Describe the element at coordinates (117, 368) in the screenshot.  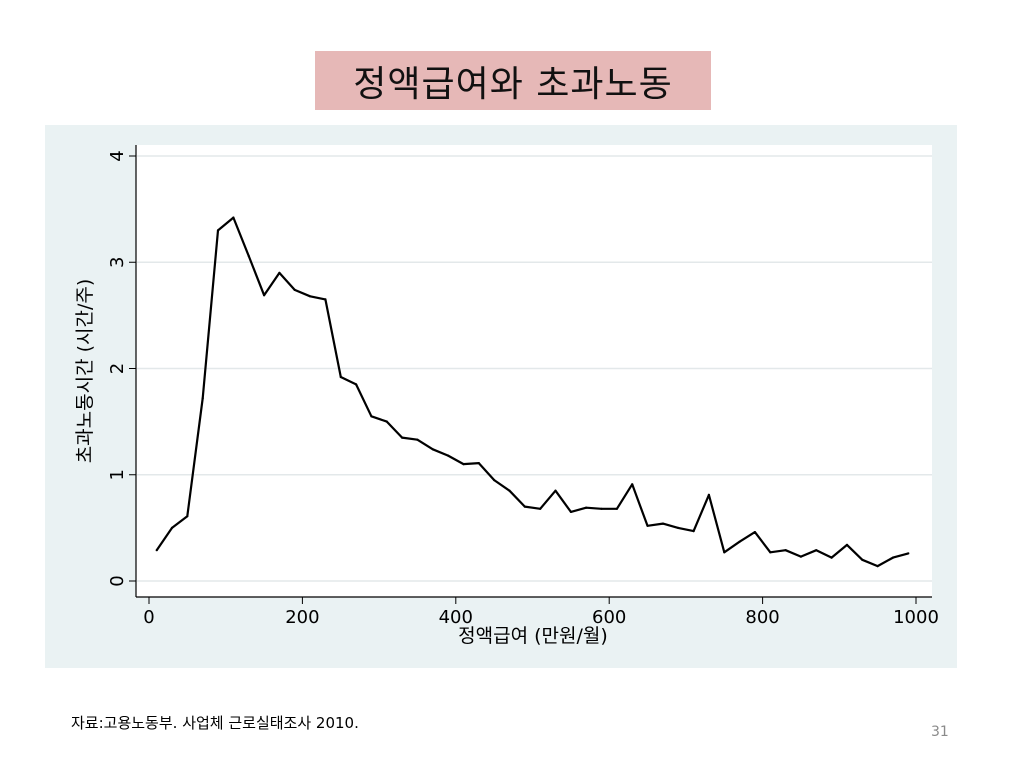
I see `y-tick-label: 2` at that location.